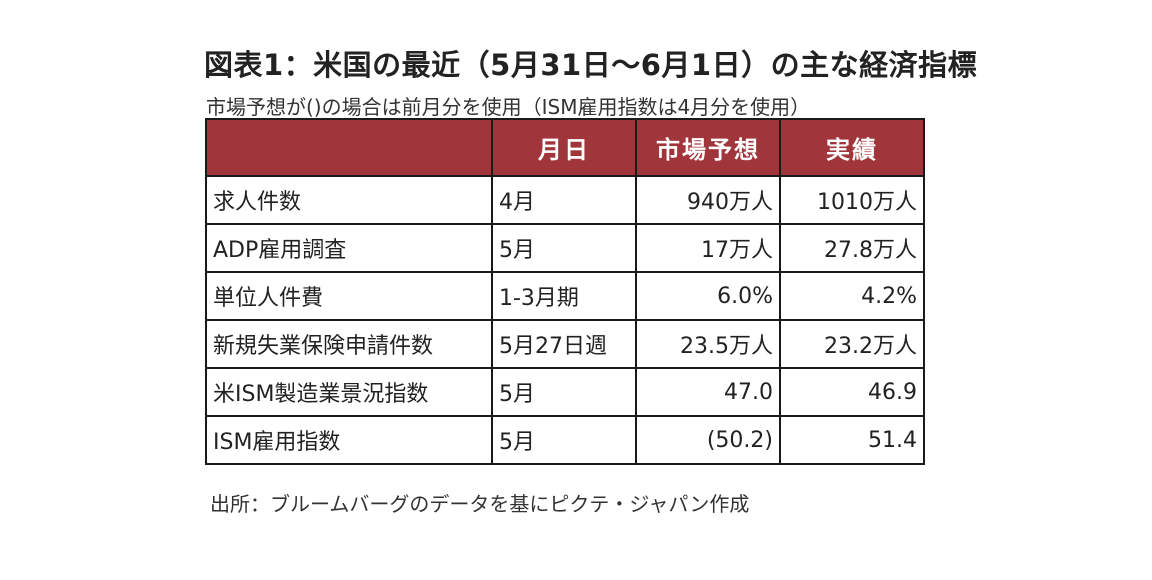 The width and height of the screenshot is (1152, 580). Describe the element at coordinates (349, 392) in the screenshot. I see `indicator-name-cell: 米ISM製造業景況指数` at that location.